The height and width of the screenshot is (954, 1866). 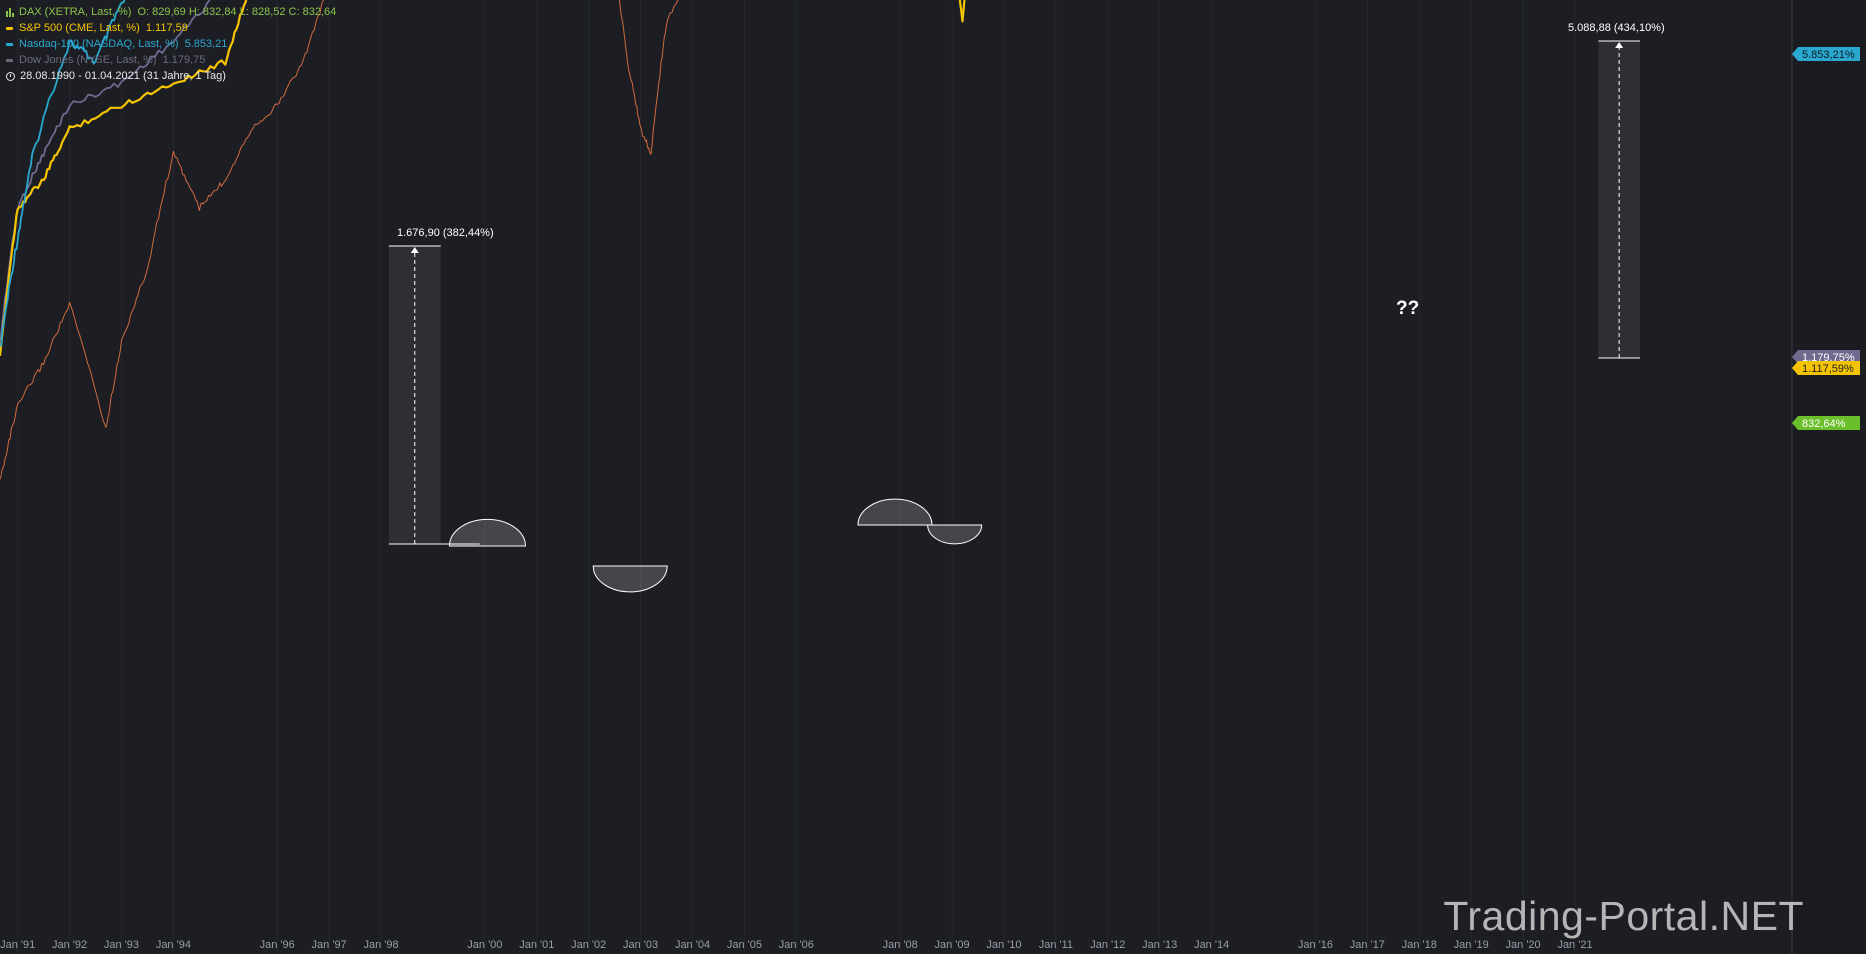 I want to click on x-tick-label: Jan '12, so click(x=1107, y=945).